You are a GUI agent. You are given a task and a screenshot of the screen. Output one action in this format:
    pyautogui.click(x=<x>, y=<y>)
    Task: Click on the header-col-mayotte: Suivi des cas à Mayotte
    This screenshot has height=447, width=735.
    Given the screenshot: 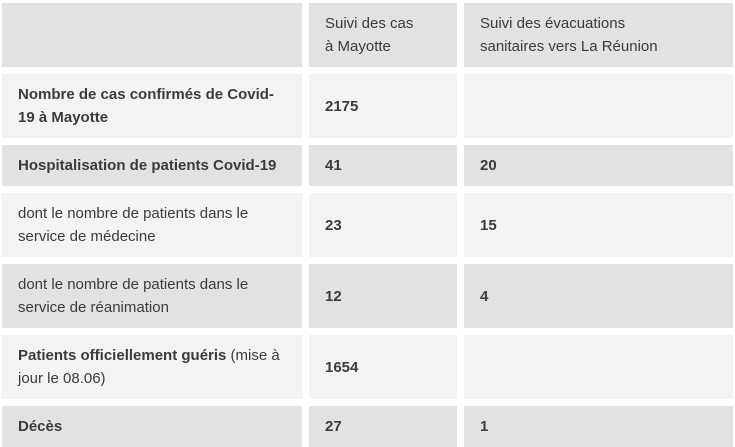 What is the action you would take?
    pyautogui.click(x=383, y=35)
    